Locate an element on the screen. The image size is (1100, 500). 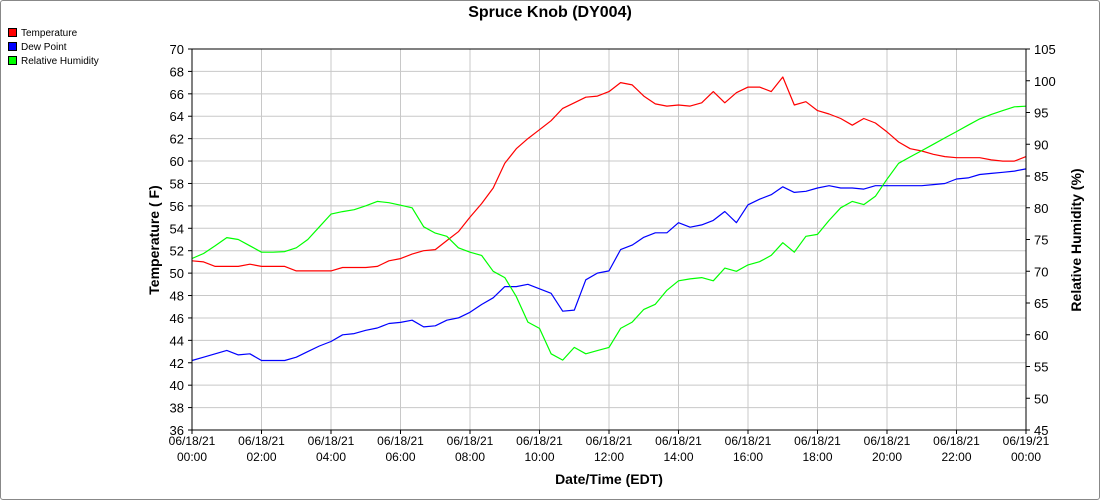
legend-label-temperature: Temperature is located at coordinates (49, 33).